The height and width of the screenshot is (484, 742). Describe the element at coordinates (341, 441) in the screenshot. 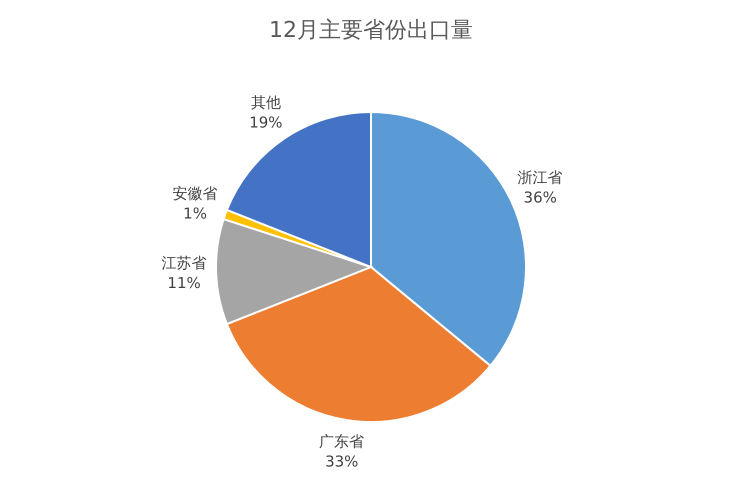

I see `slice-label: 广东省` at that location.